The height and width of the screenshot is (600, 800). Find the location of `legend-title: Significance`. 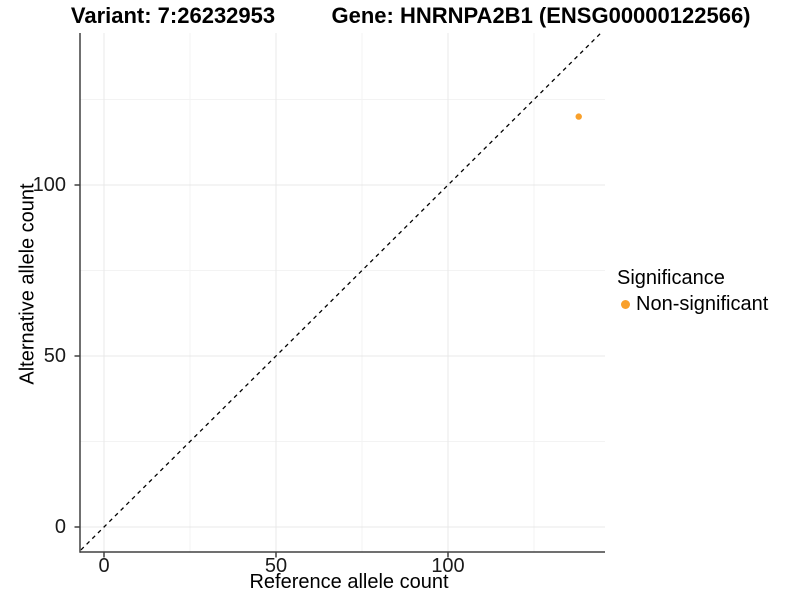

legend-title: Significance is located at coordinates (671, 278).